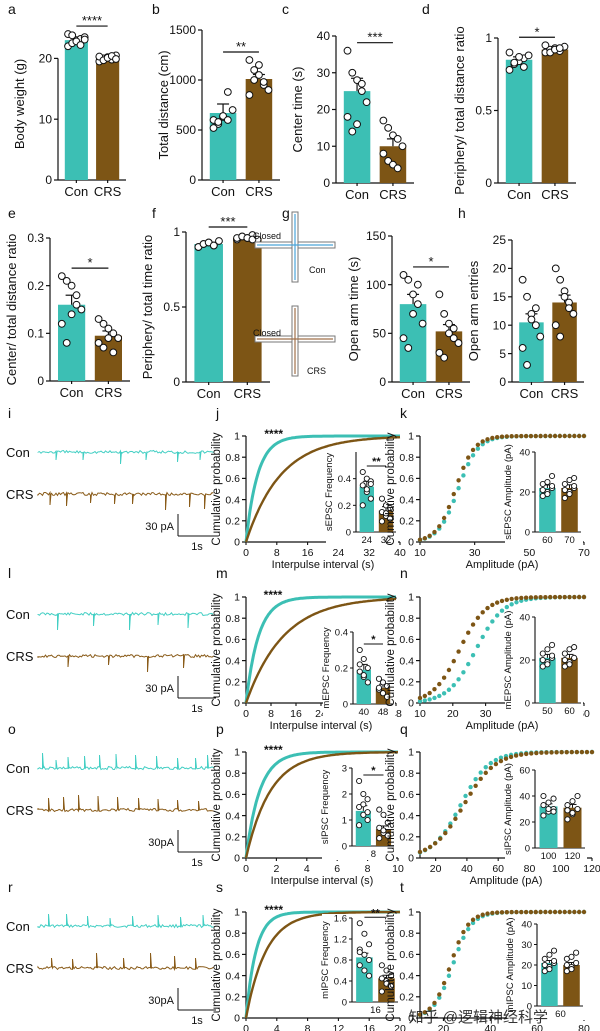  What do you see at coordinates (125, 962) in the screenshot?
I see `trace-crs` at bounding box center [125, 962].